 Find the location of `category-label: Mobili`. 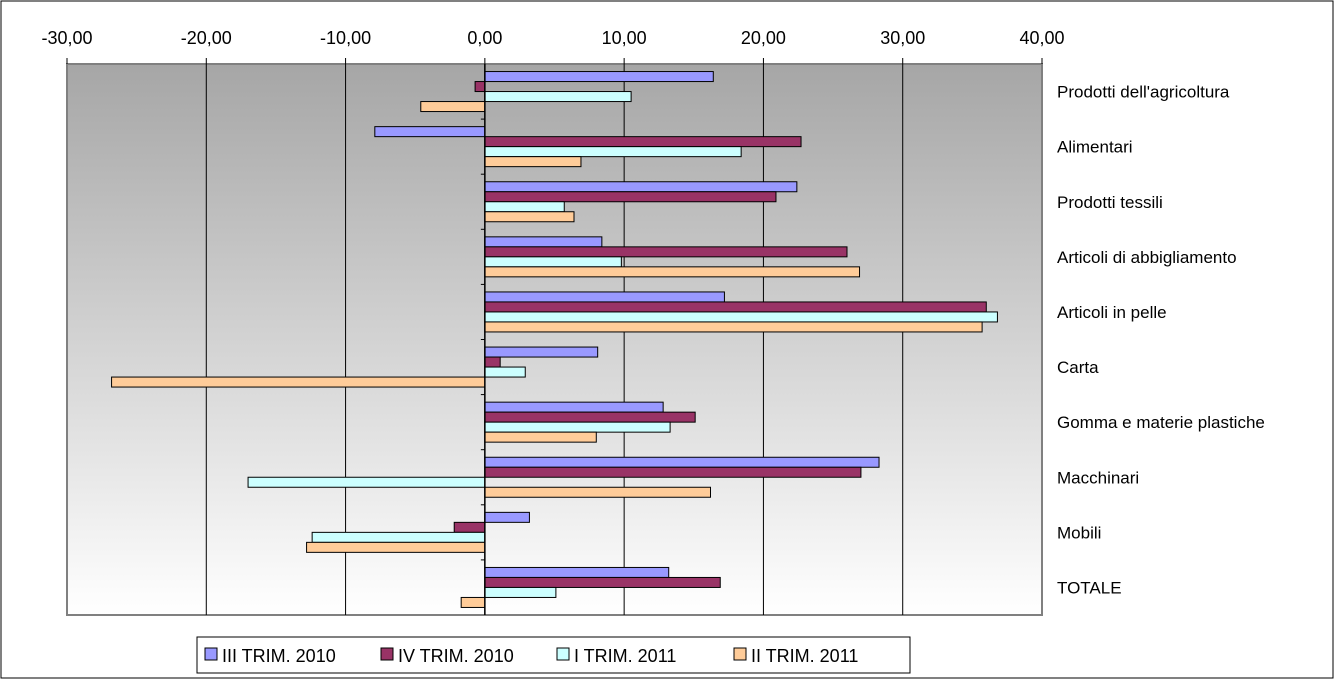

category-label: Mobili is located at coordinates (1079, 532).